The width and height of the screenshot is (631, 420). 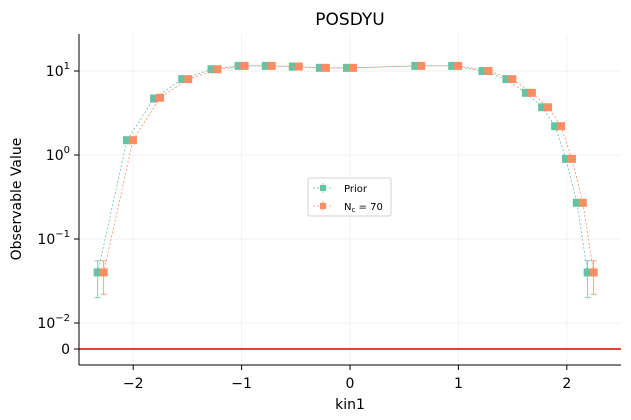 I want to click on y-tick-label: 0, so click(x=65, y=350).